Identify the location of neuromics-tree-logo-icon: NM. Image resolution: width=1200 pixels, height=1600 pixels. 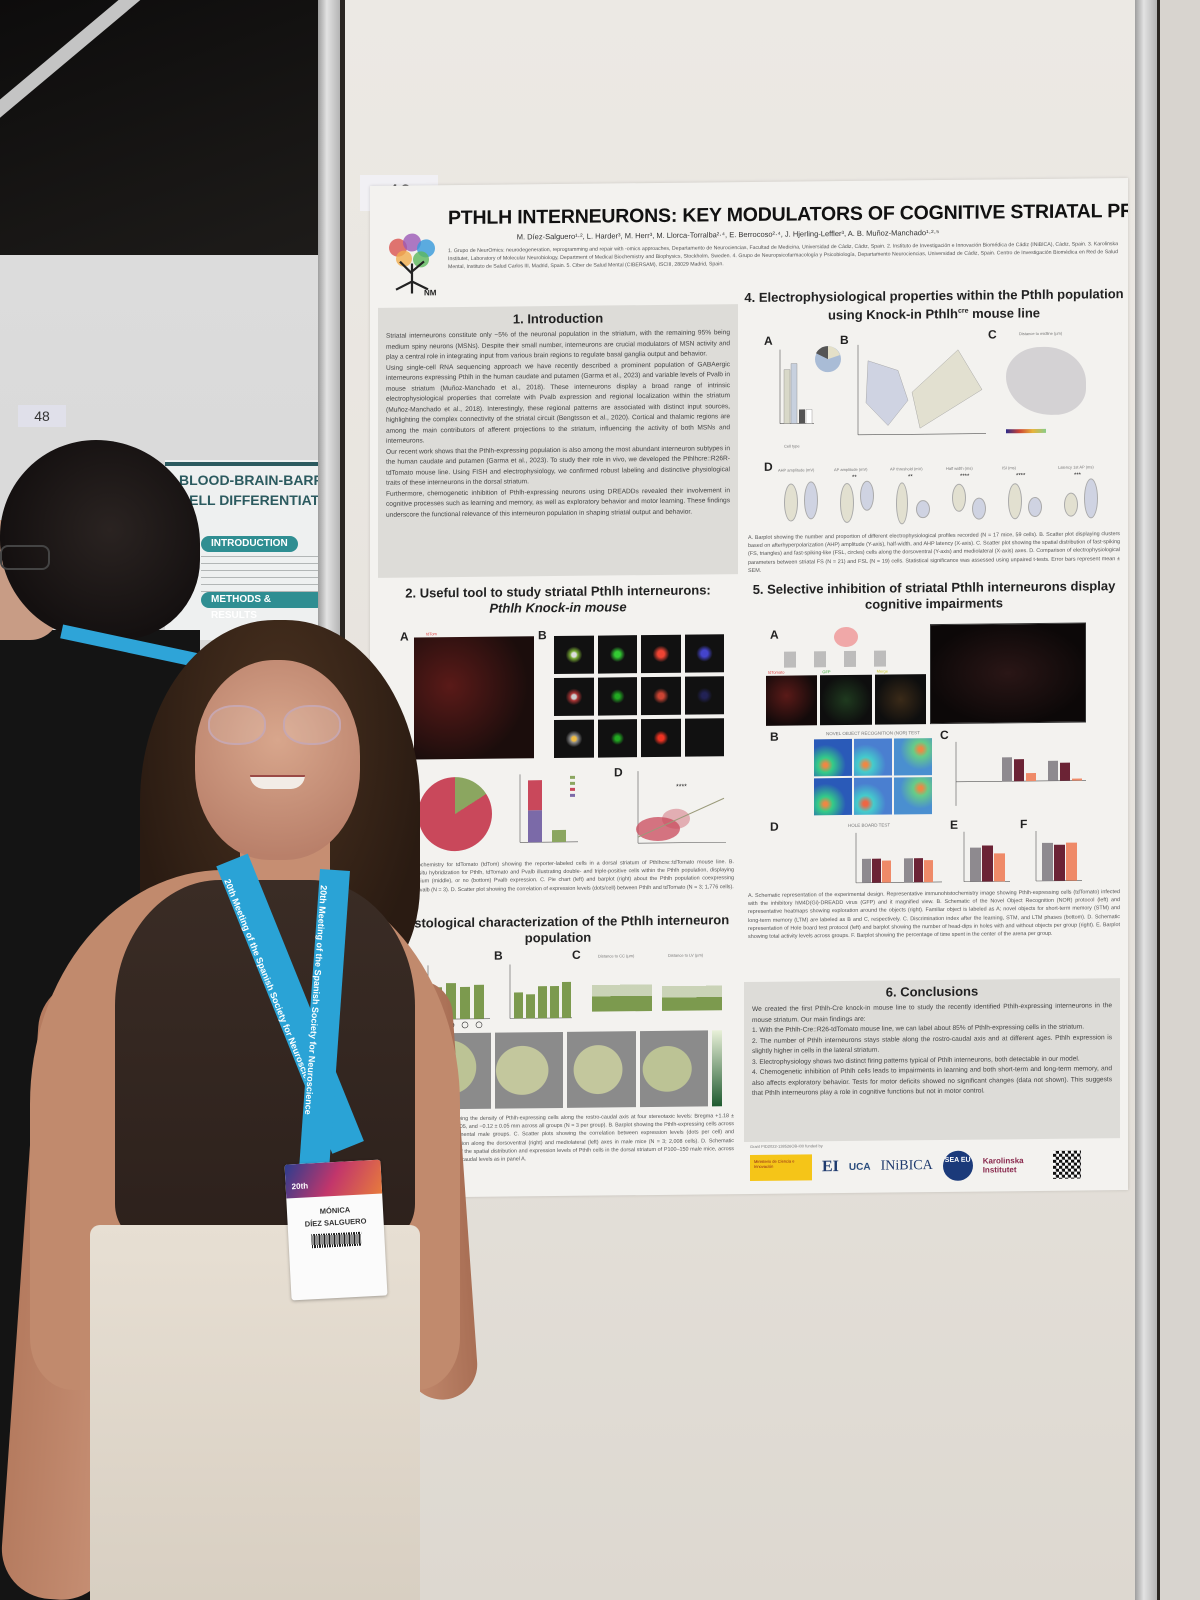
(413, 265).